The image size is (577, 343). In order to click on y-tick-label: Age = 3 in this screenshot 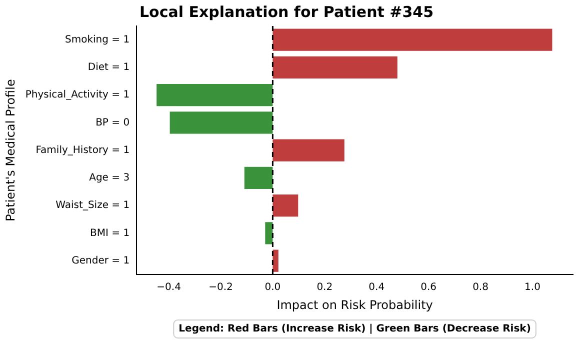, I will do `click(109, 178)`.